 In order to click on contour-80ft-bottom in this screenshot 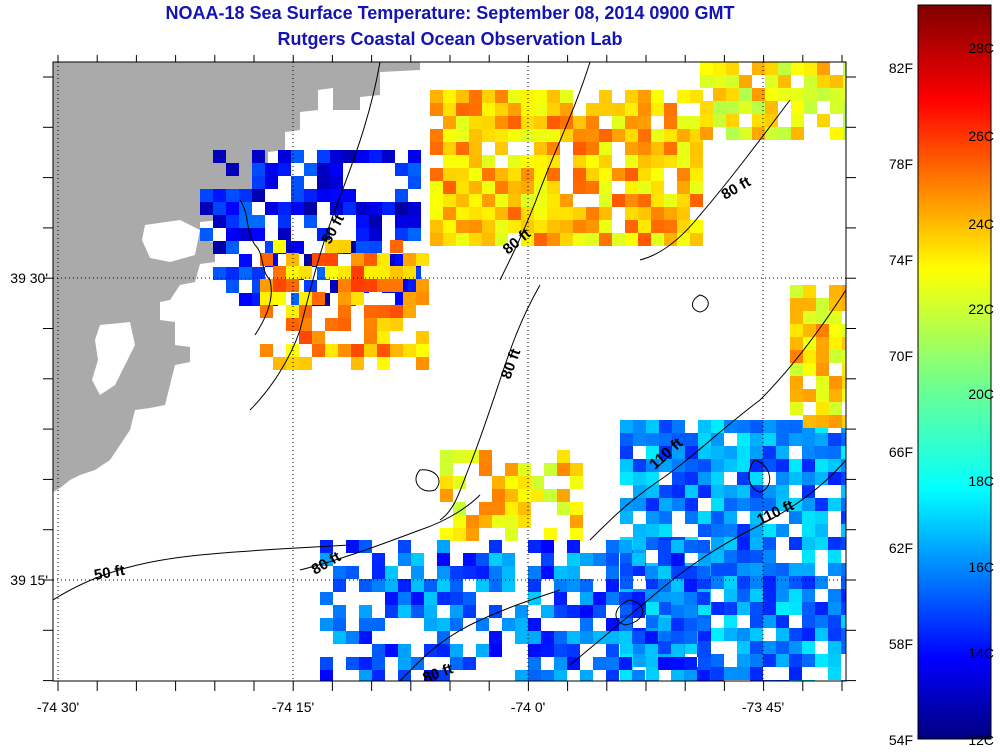, I will do `click(480, 635)`.